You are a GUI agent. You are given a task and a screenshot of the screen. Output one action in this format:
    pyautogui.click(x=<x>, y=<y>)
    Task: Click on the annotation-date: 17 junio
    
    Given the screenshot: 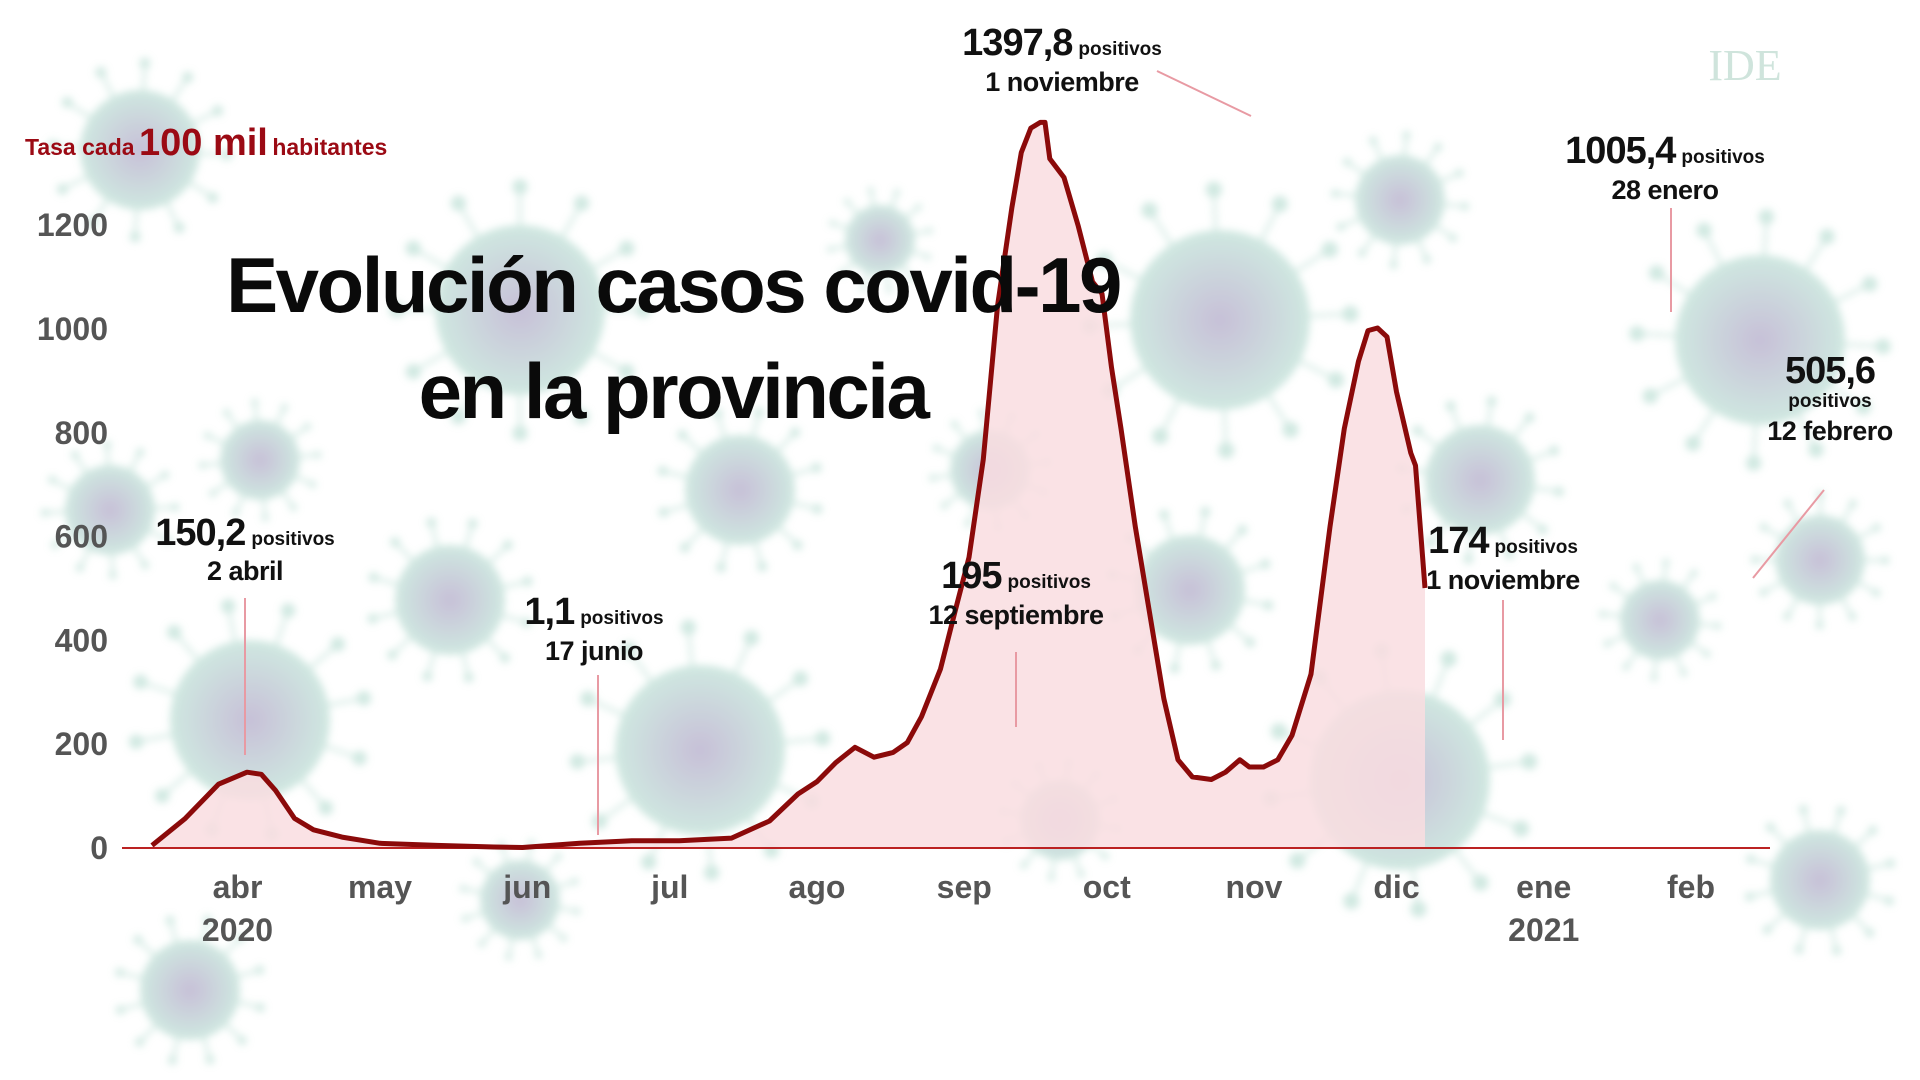 What is the action you would take?
    pyautogui.click(x=594, y=651)
    